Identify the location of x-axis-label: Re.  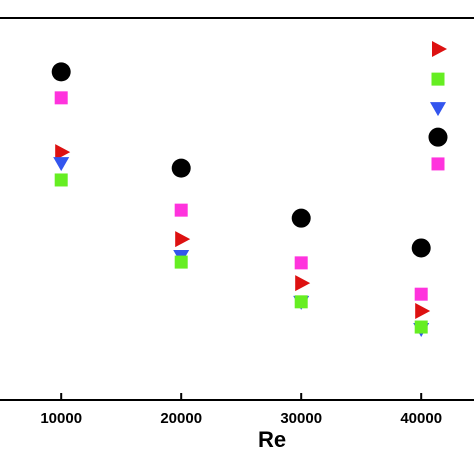
(272, 439).